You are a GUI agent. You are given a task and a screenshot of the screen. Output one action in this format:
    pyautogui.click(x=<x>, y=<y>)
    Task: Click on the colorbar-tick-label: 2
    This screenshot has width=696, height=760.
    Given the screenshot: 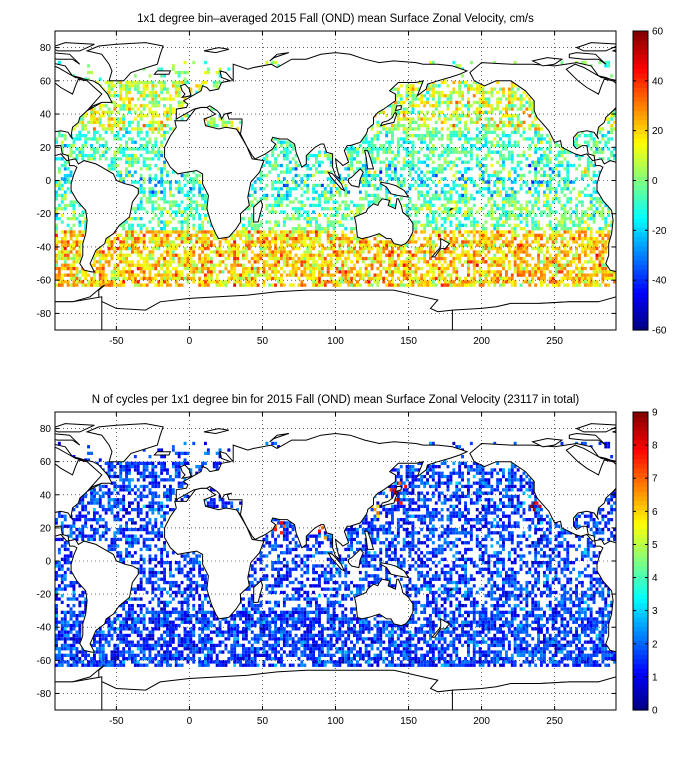 What is the action you would take?
    pyautogui.click(x=655, y=644)
    